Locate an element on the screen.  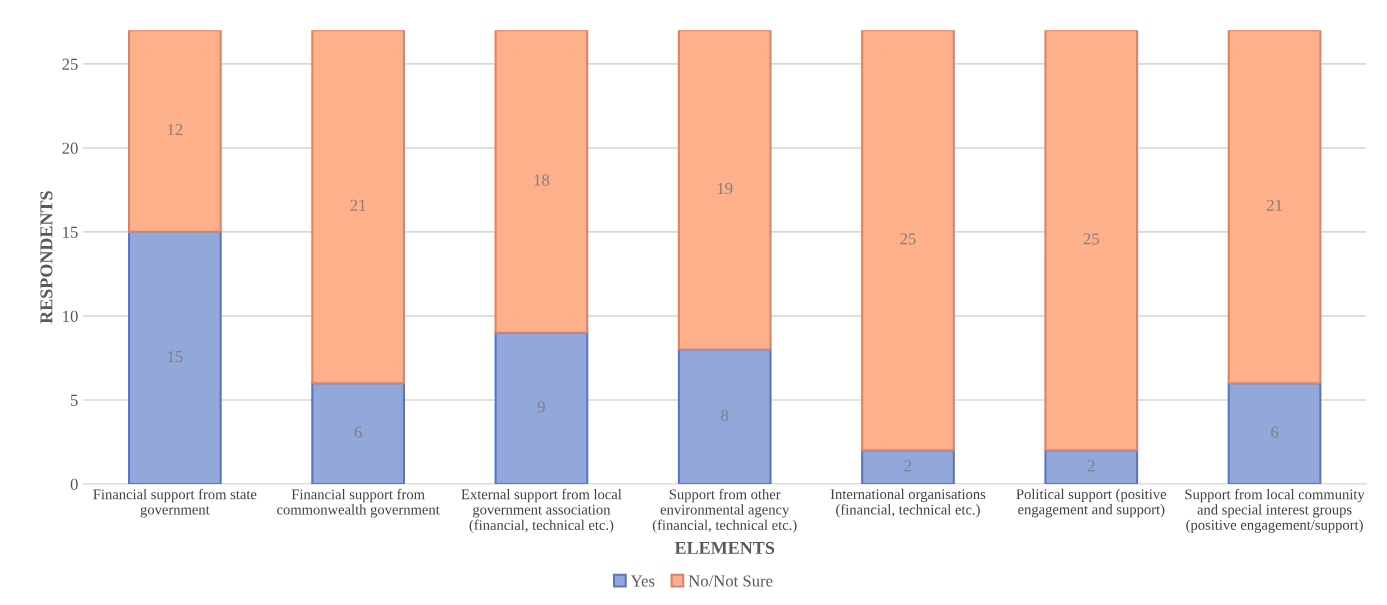
data-label: 8 is located at coordinates (725, 415).